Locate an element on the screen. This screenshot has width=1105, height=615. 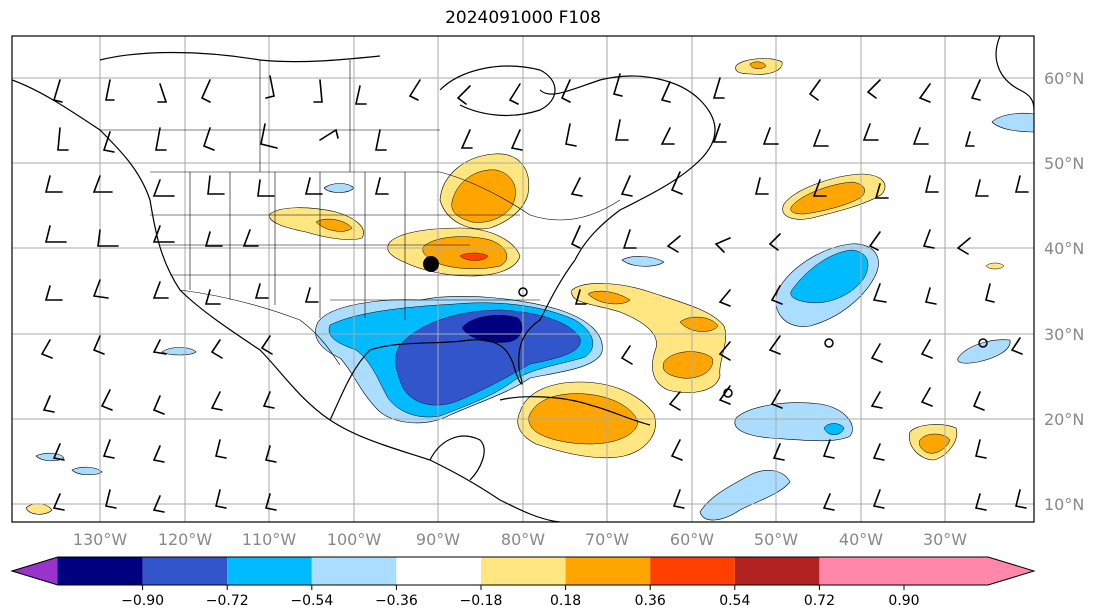
border-us-mexico is located at coordinates (260, 327).